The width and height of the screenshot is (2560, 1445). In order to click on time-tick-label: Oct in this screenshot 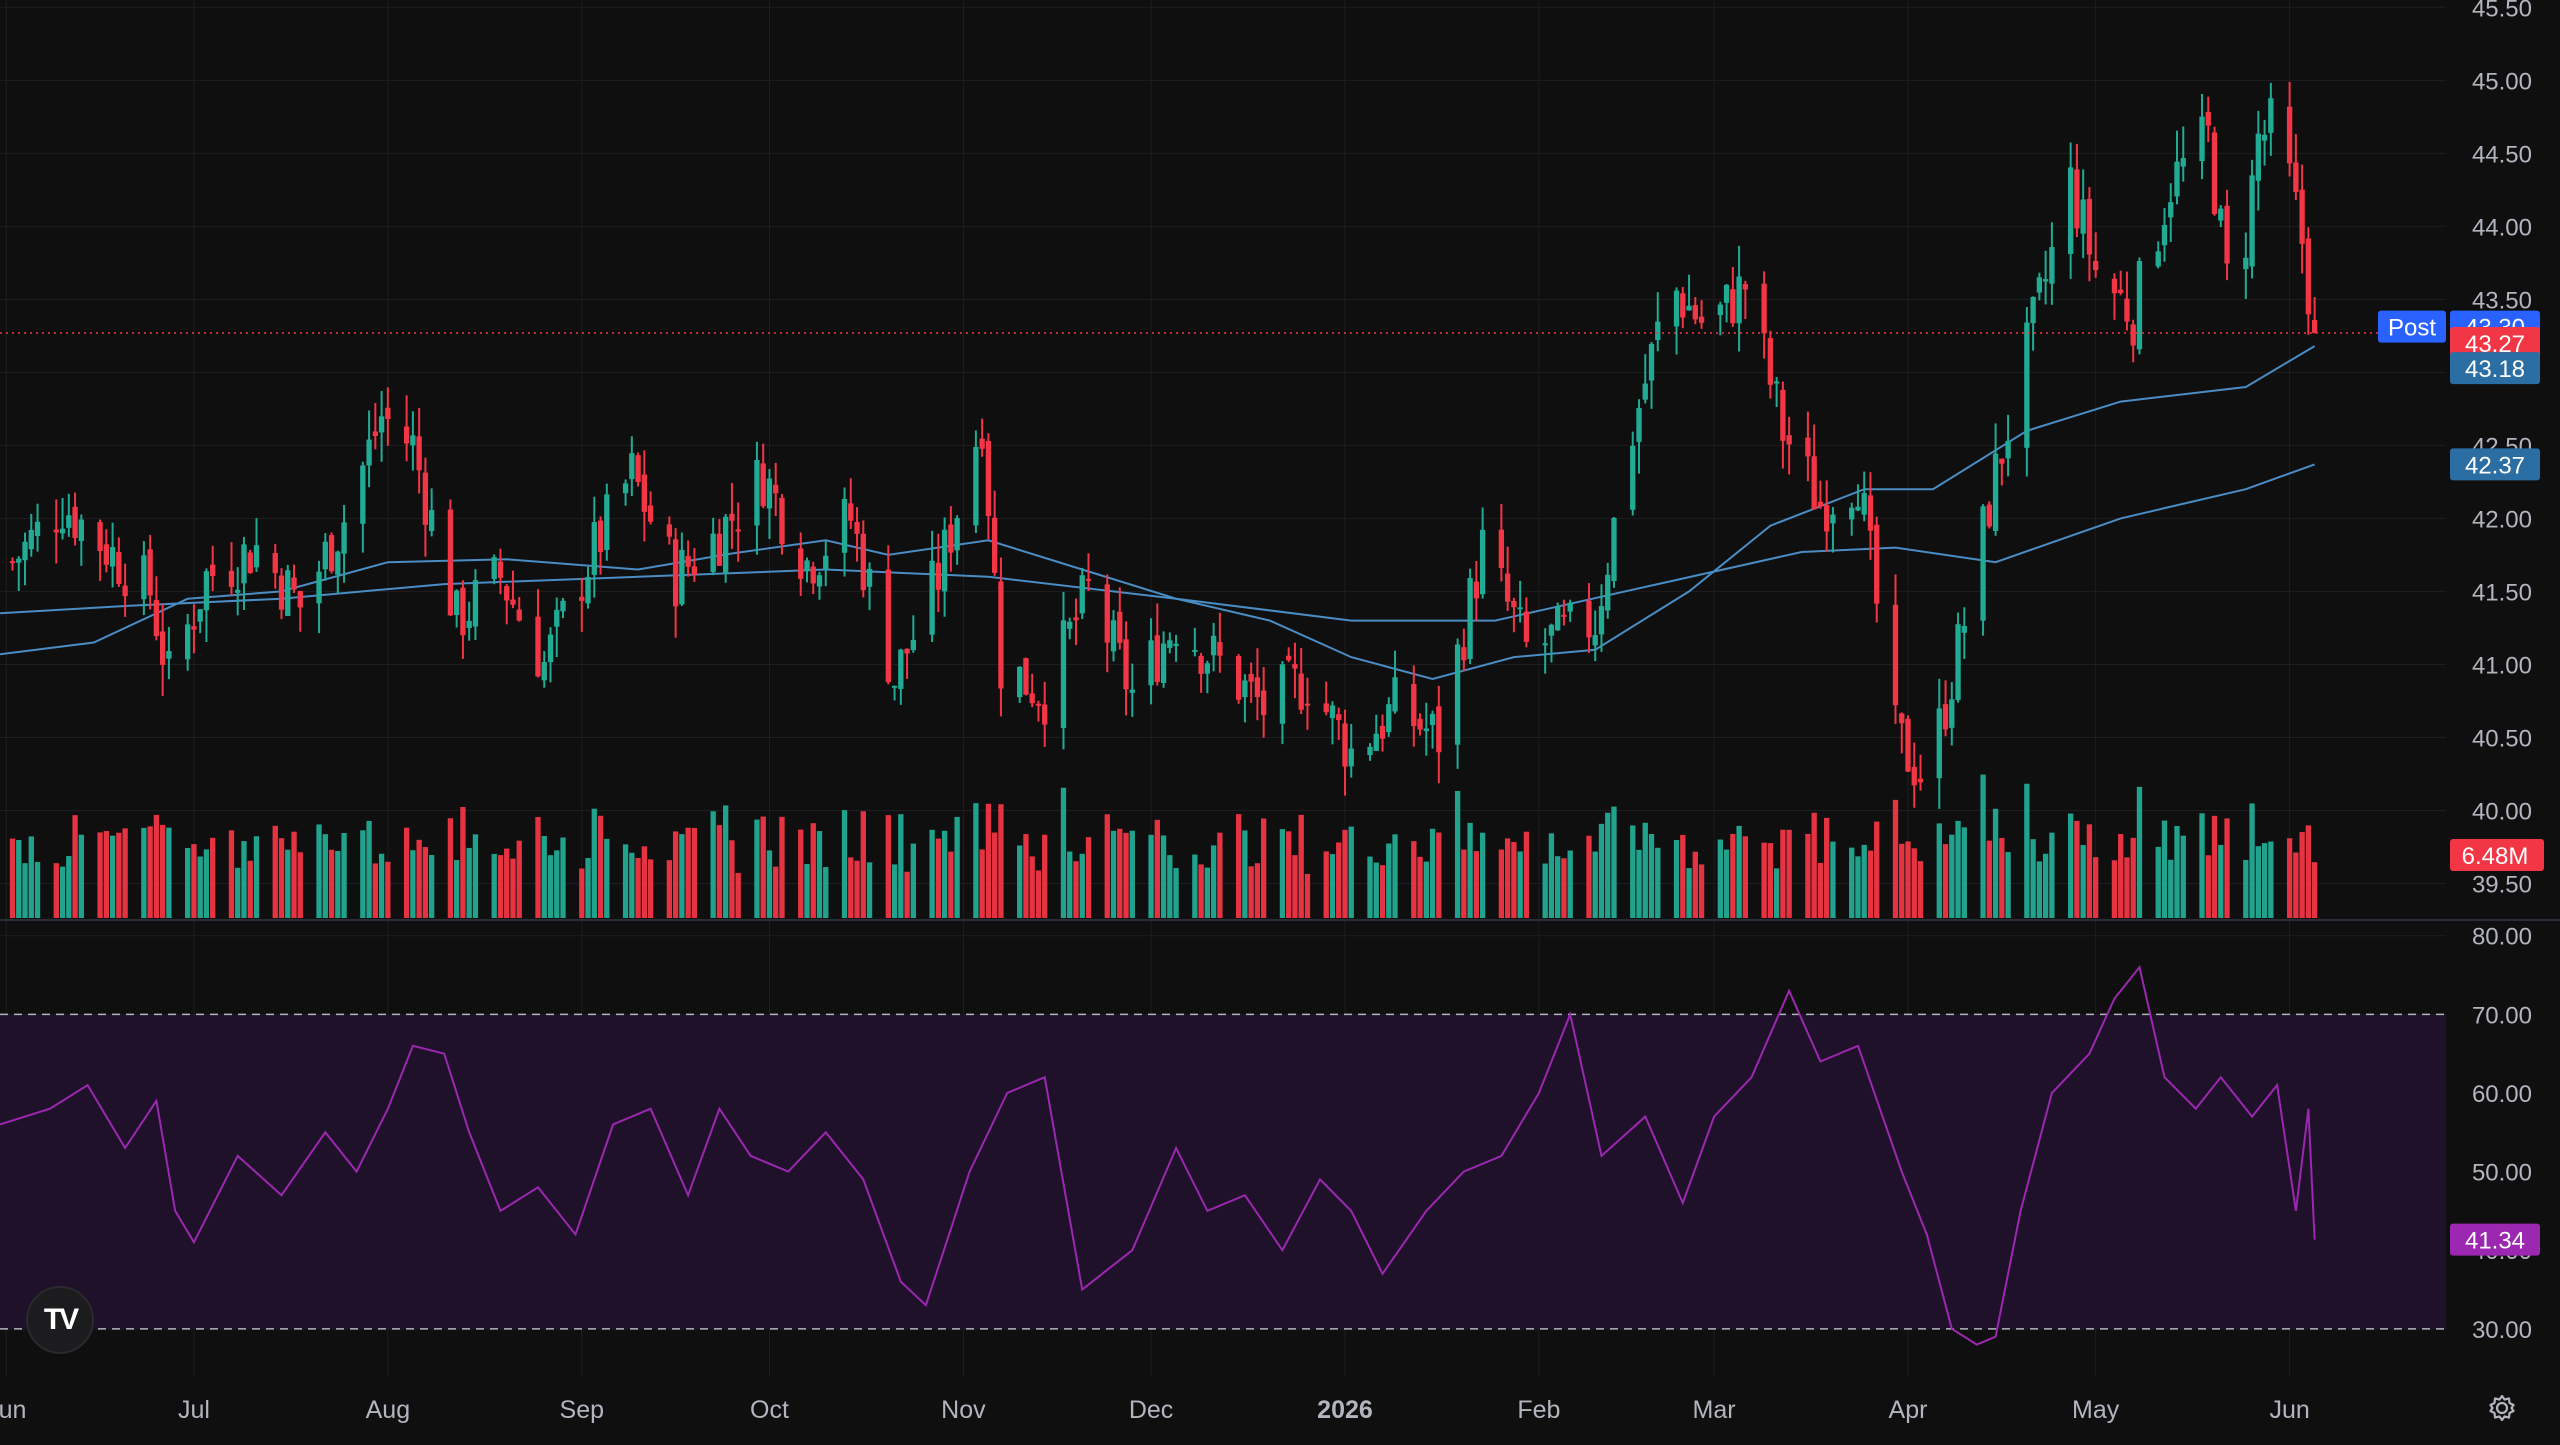, I will do `click(769, 1410)`.